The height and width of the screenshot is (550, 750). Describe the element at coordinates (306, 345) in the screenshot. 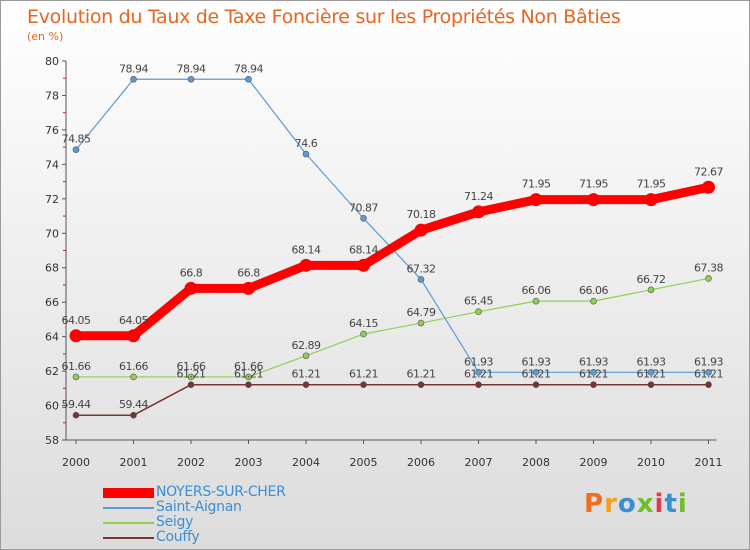

I see `data-label: 62.89` at that location.